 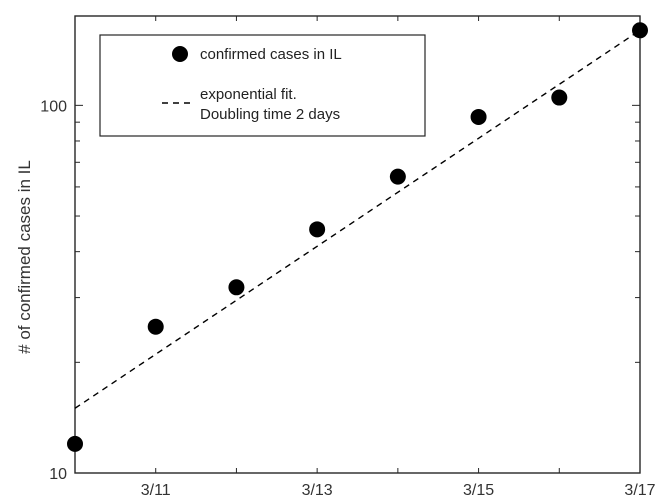 What do you see at coordinates (271, 54) in the screenshot?
I see `legend-label-scatter: confirmed cases in IL` at bounding box center [271, 54].